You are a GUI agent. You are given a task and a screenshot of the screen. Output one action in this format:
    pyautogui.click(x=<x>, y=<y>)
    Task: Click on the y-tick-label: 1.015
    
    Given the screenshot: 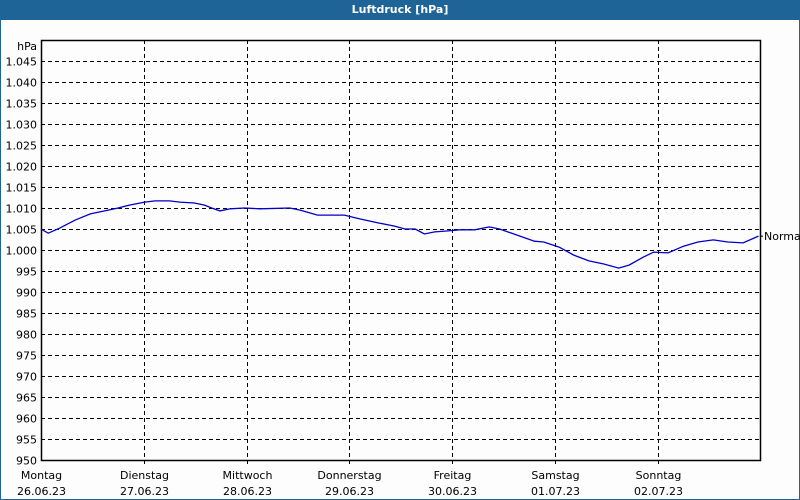 What is the action you would take?
    pyautogui.click(x=22, y=188)
    